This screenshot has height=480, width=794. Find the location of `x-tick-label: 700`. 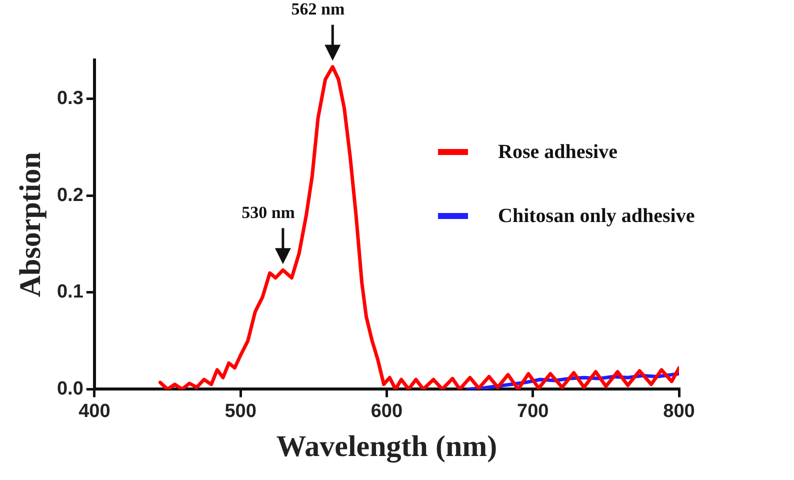

x-tick-label: 700 is located at coordinates (533, 411).